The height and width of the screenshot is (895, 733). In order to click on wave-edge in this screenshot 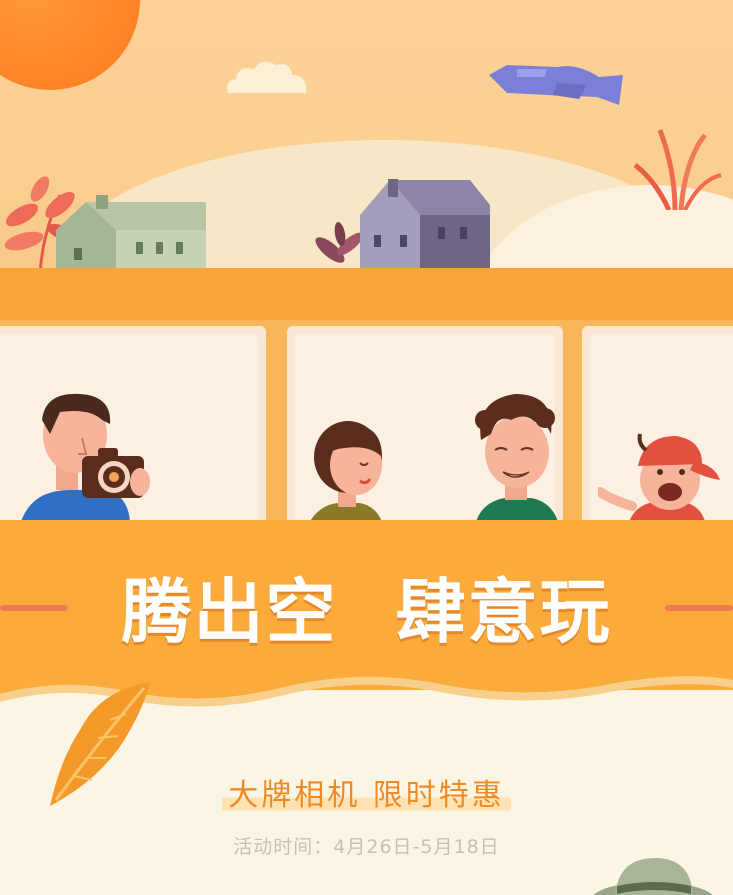, I will do `click(366, 678)`.